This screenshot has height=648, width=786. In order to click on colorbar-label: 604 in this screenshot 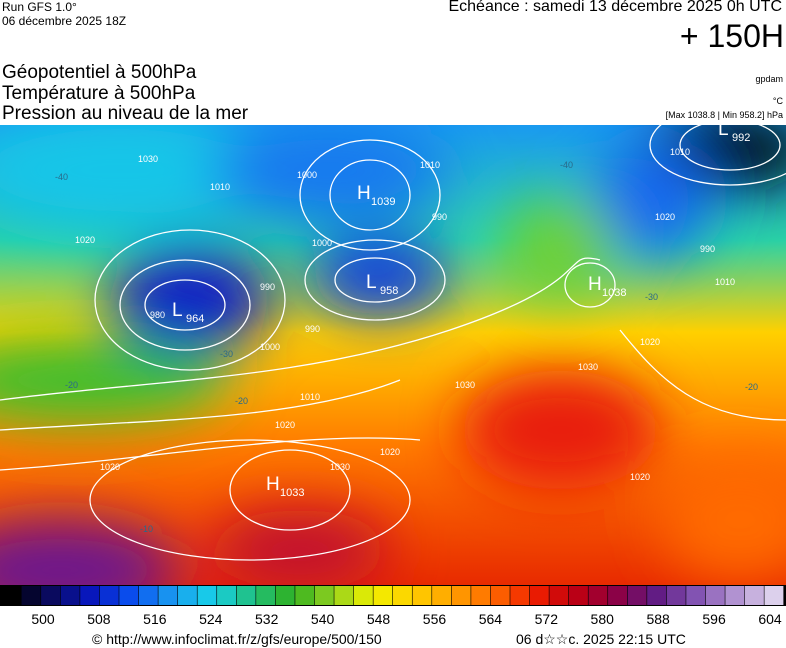, I will do `click(770, 619)`.